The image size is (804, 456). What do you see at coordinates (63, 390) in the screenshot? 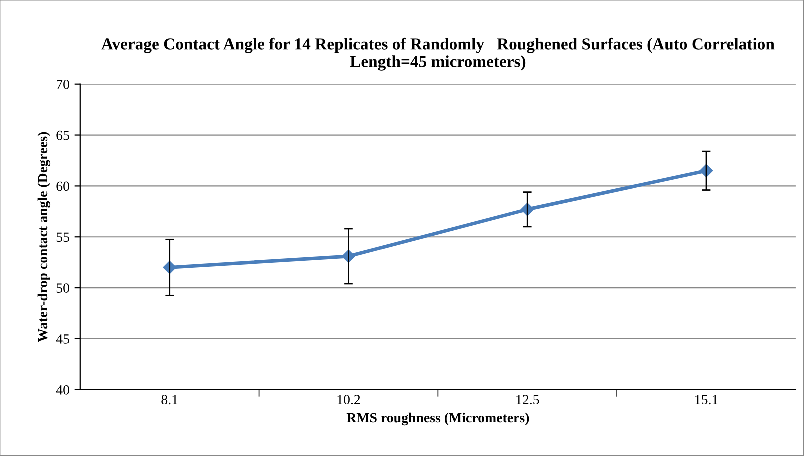
I see `y-tick-label: 40` at bounding box center [63, 390].